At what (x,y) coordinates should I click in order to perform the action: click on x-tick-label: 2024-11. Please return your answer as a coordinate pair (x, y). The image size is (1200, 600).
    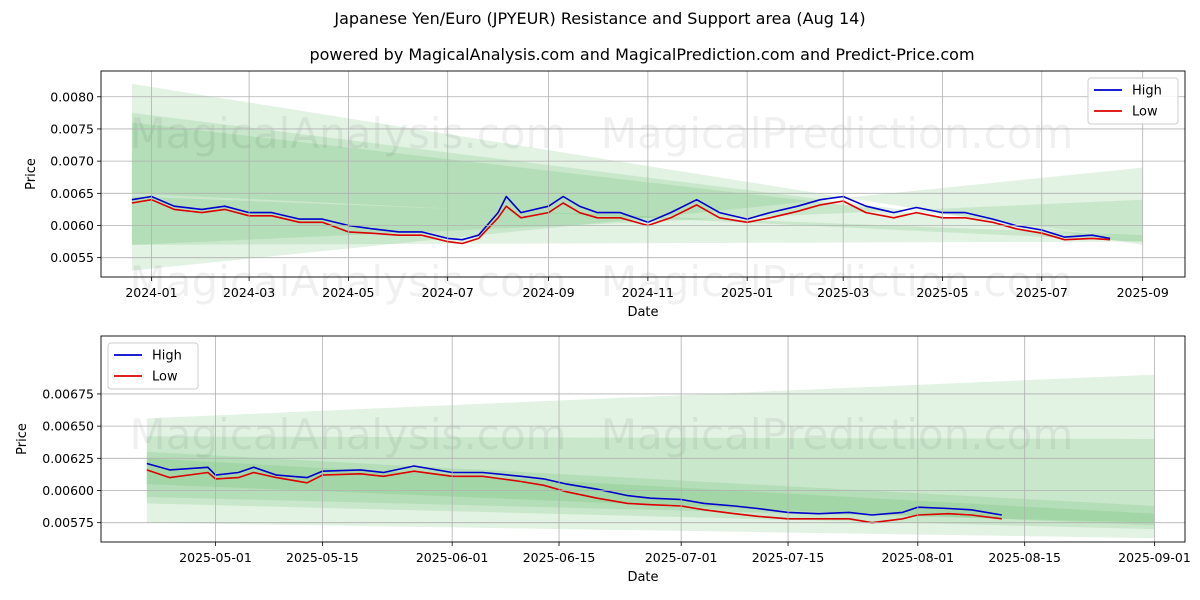
    Looking at the image, I should click on (648, 292).